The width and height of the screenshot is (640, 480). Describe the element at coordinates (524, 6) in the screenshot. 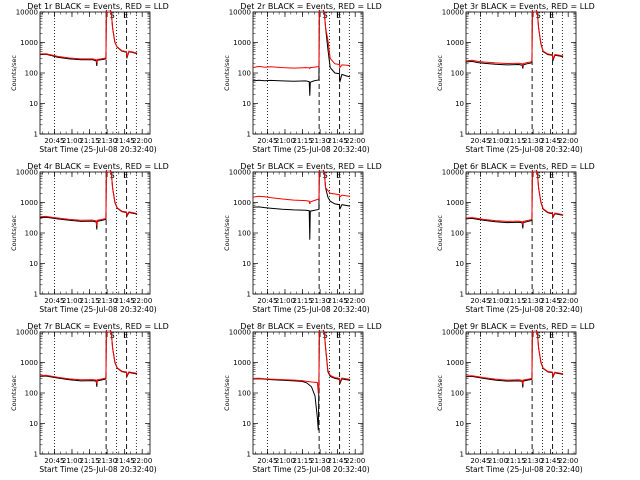

I see `panel-title: Det 3r BLACK = Events, RED = LLD` at that location.